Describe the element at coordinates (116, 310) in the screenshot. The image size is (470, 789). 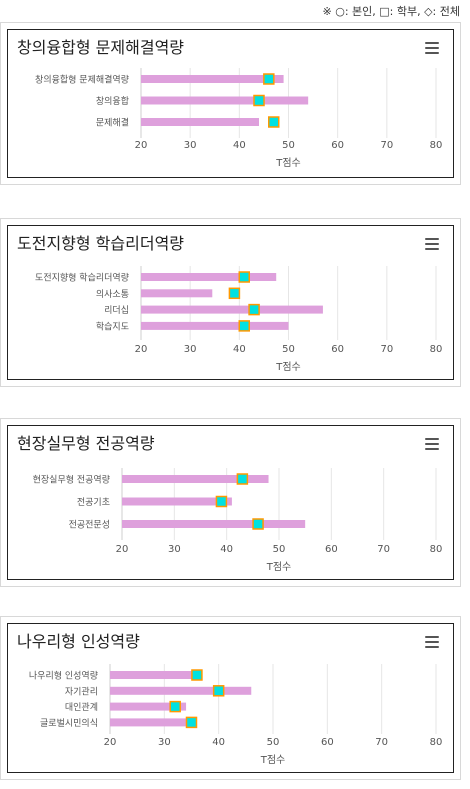
I see `category-label: 리더십` at that location.